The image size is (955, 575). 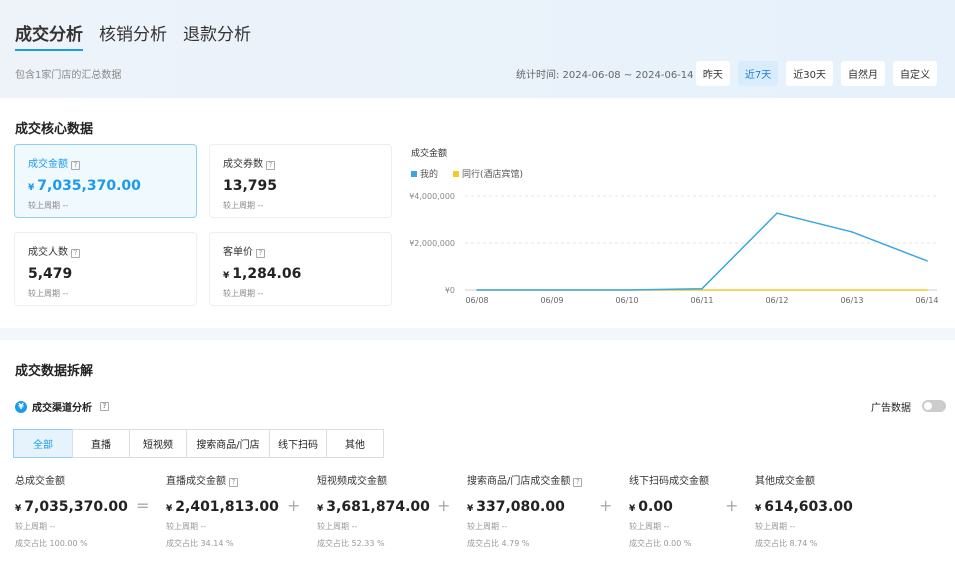 What do you see at coordinates (68, 75) in the screenshot?
I see `subtitle: 包含1家门店的汇总数据` at bounding box center [68, 75].